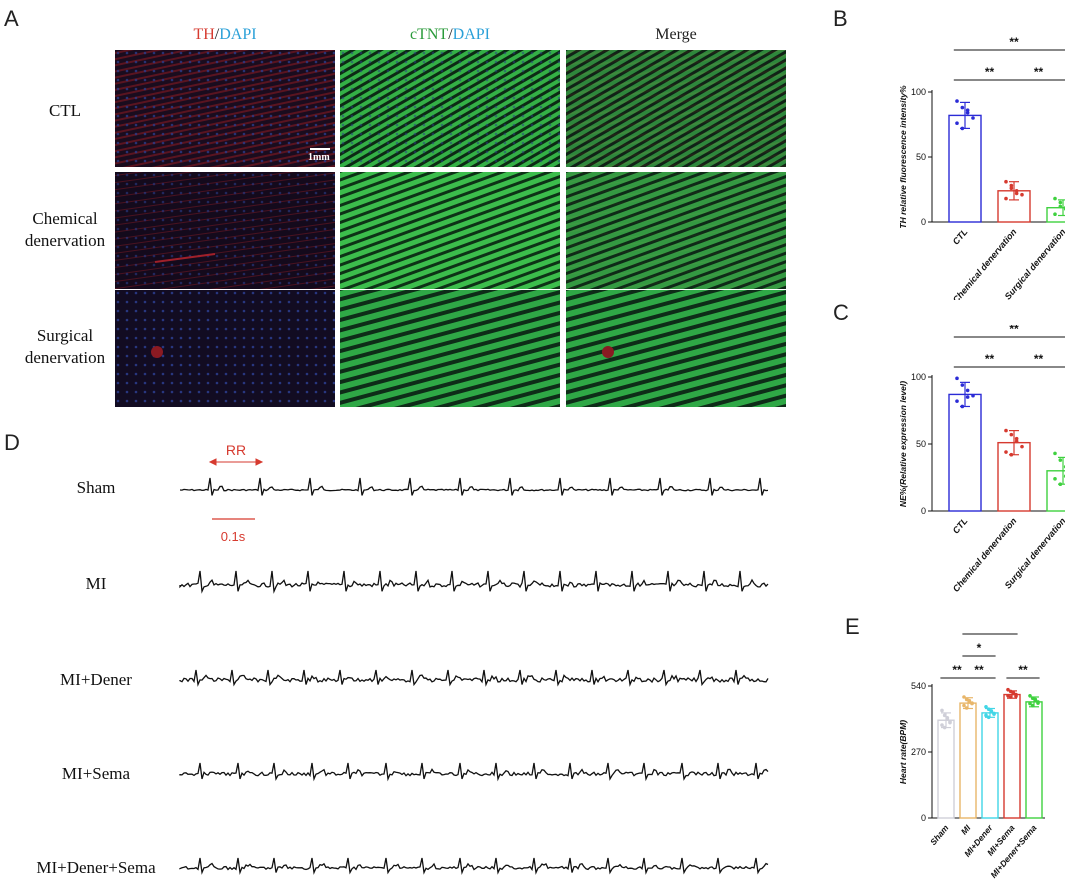 This screenshot has height=891, width=1065. Describe the element at coordinates (65, 335) in the screenshot. I see `row-label-line: Surgical` at that location.